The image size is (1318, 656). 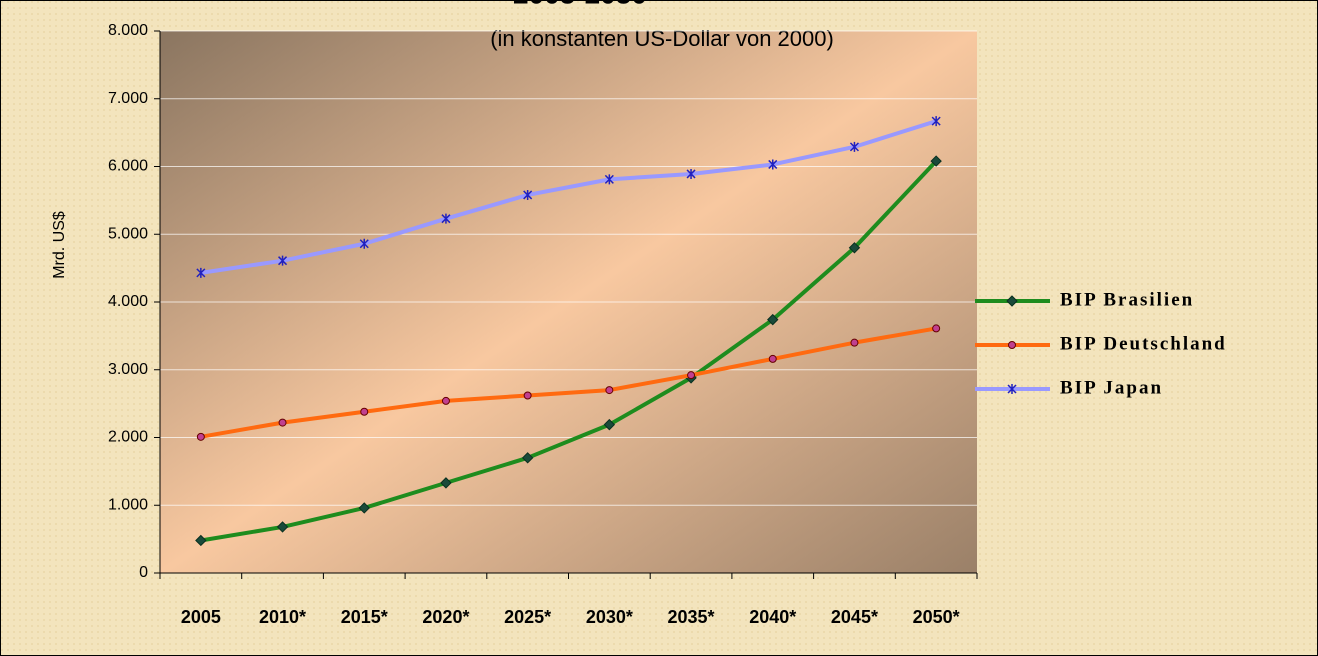 I want to click on y-tick-label: 0, so click(x=143, y=572).